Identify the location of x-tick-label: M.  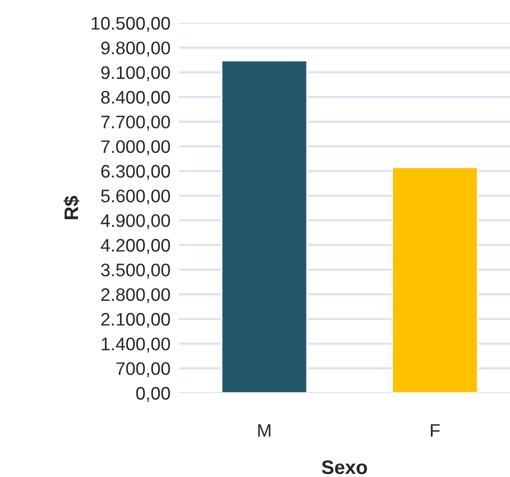
(264, 430).